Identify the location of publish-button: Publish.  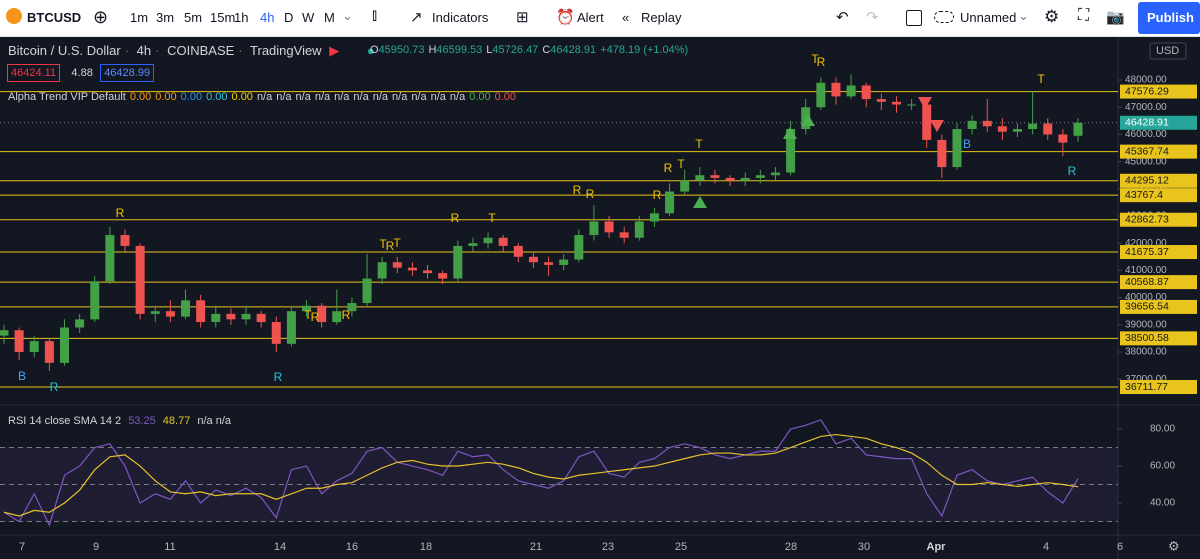
(1170, 17).